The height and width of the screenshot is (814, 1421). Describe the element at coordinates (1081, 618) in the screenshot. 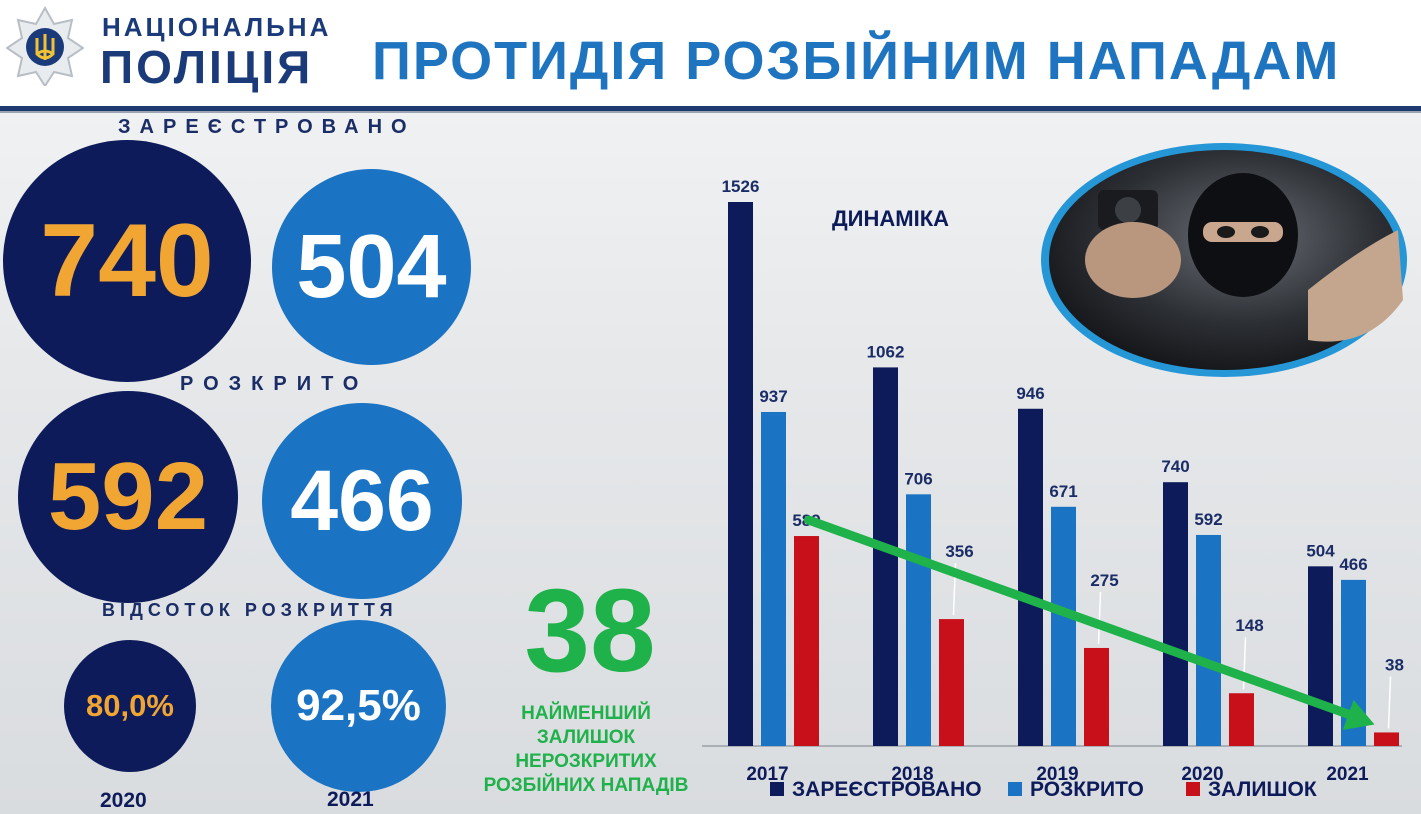

I see `trend-arrow-line` at that location.